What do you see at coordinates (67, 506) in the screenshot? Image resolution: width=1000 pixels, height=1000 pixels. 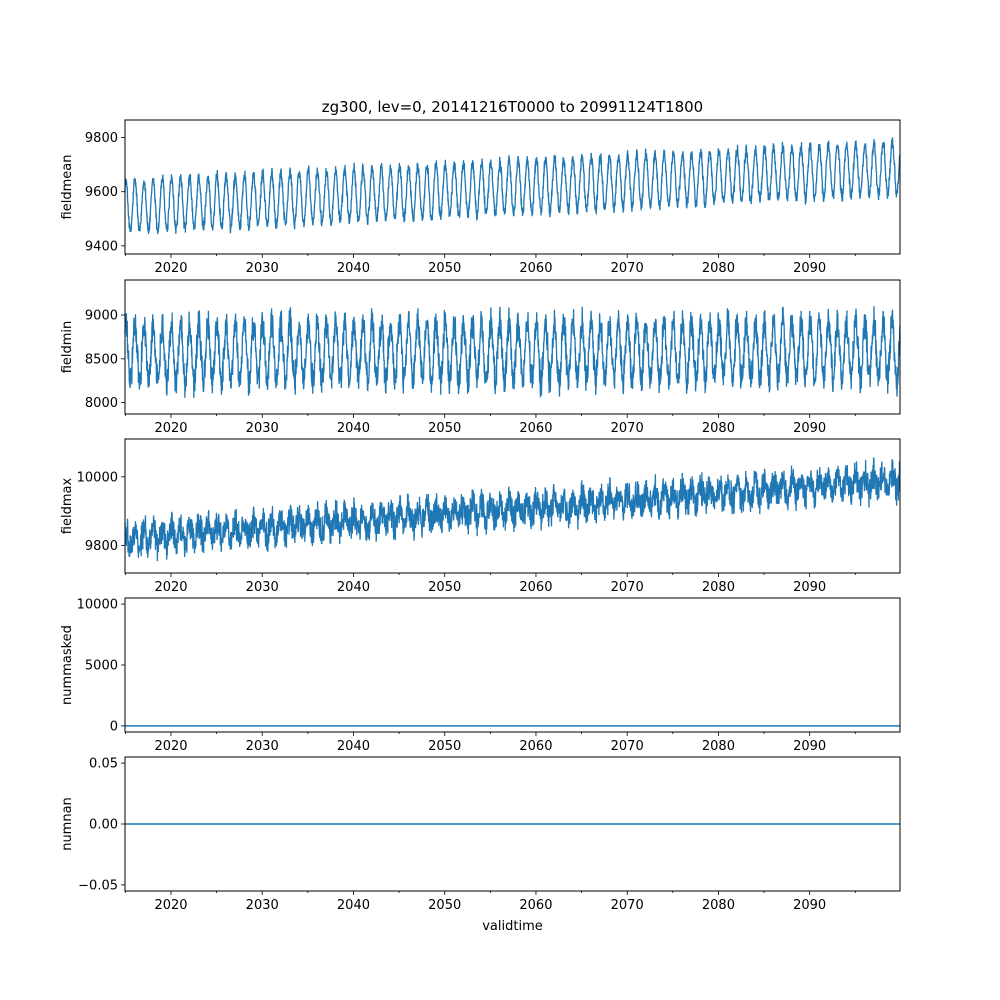 I see `y-axis-label: fieldmax` at bounding box center [67, 506].